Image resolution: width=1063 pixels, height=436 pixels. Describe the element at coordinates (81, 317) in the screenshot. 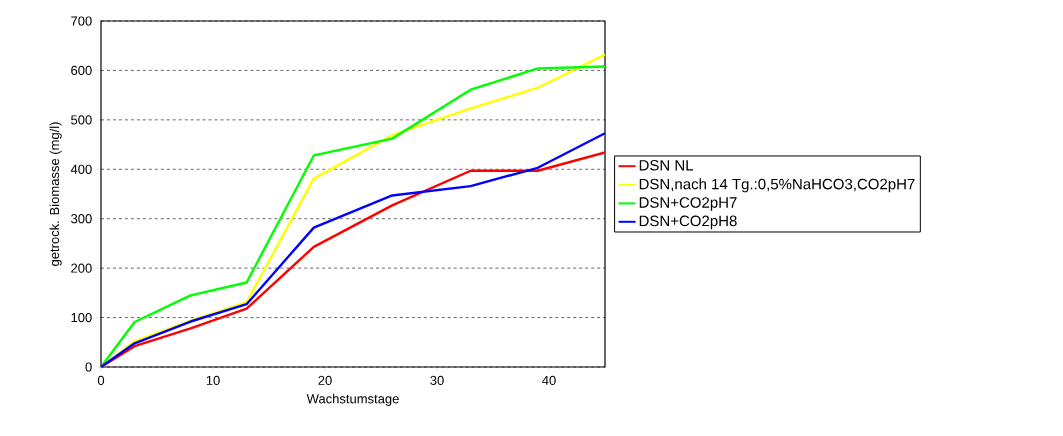

I see `y-tick-label: 100` at that location.